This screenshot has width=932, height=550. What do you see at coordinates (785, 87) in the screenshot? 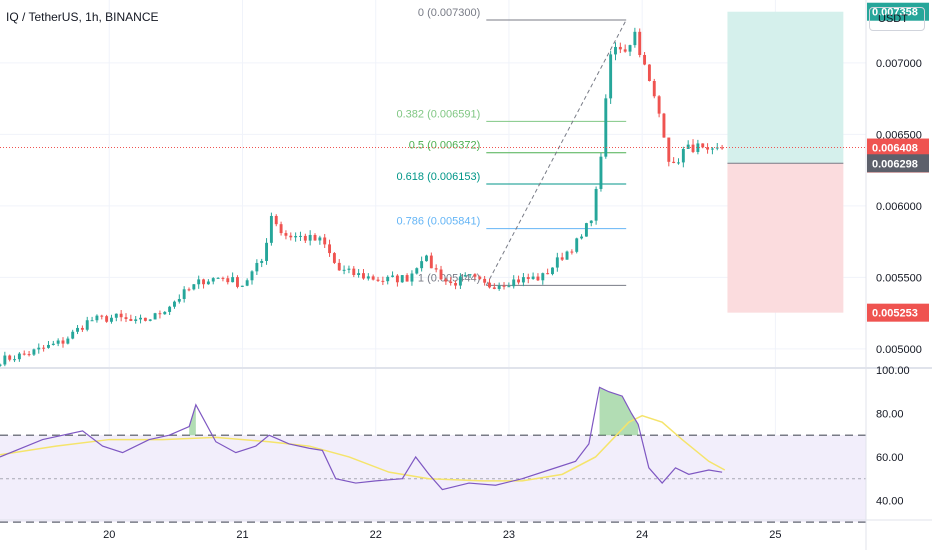
I see `target-zone` at bounding box center [785, 87].